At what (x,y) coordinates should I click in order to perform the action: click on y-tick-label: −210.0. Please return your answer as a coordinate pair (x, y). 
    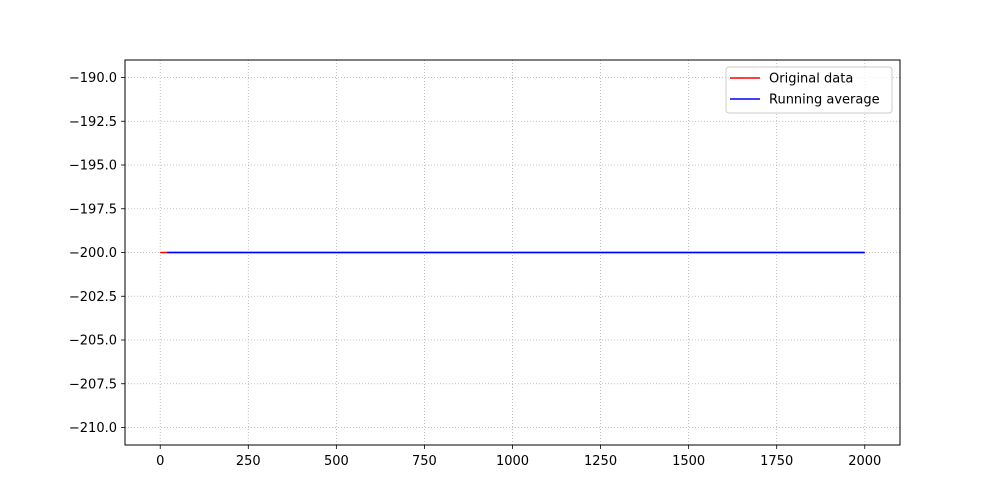
    Looking at the image, I should click on (93, 428).